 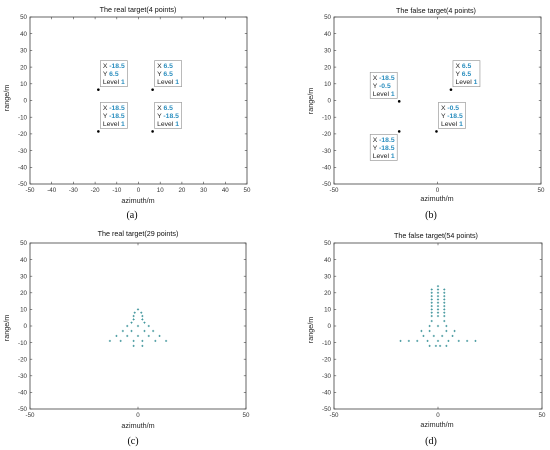 What do you see at coordinates (138, 9) in the screenshot?
I see `chart-title: The real target(4 points)` at bounding box center [138, 9].